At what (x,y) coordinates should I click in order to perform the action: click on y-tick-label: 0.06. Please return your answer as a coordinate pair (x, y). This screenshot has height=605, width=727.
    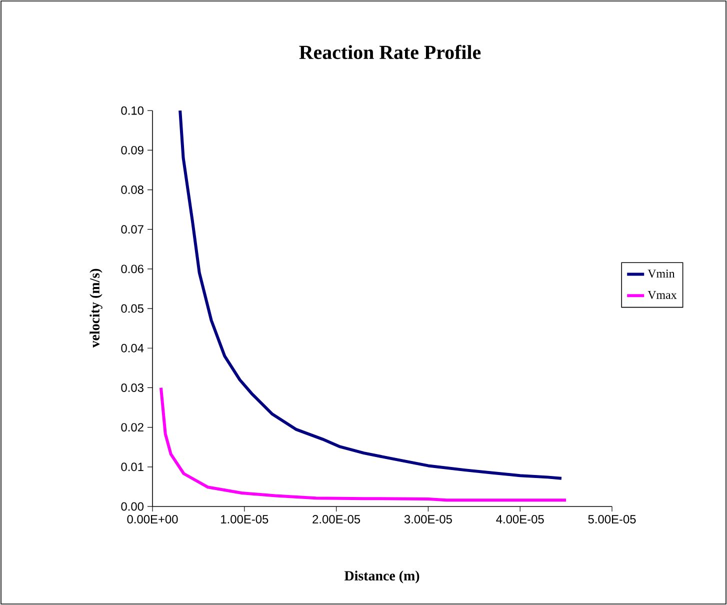
    Looking at the image, I should click on (132, 269).